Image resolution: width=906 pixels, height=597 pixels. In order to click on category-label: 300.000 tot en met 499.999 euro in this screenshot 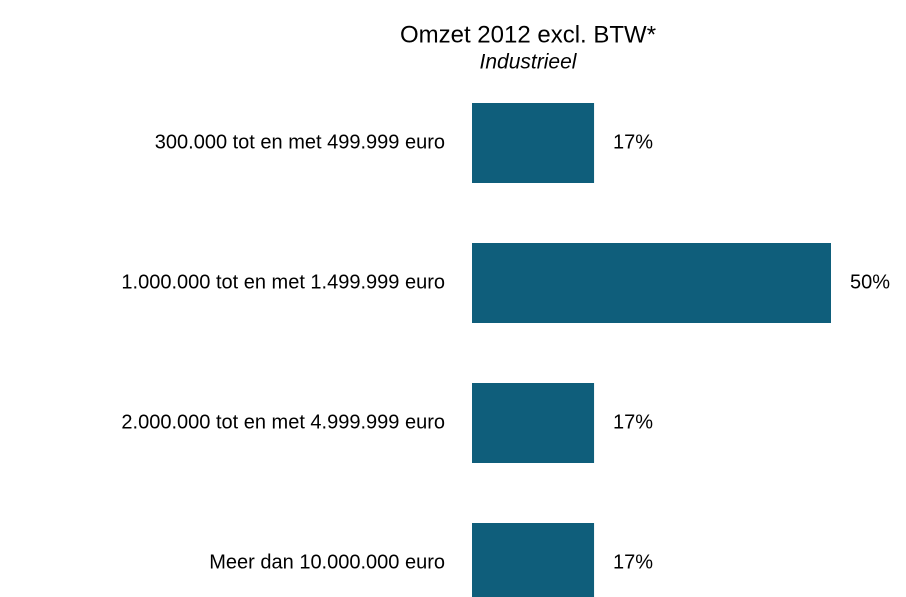, I will do `click(300, 142)`.